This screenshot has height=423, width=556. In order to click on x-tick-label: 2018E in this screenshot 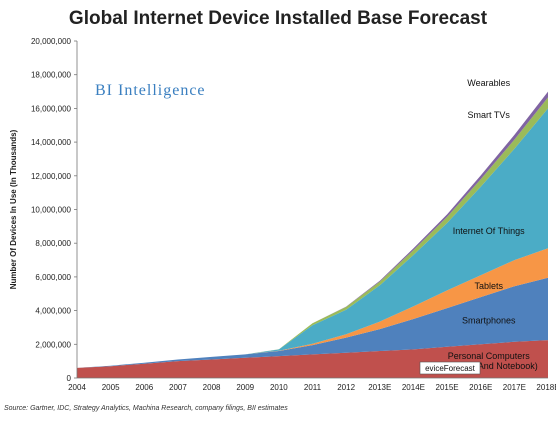, I will do `click(546, 387)`.